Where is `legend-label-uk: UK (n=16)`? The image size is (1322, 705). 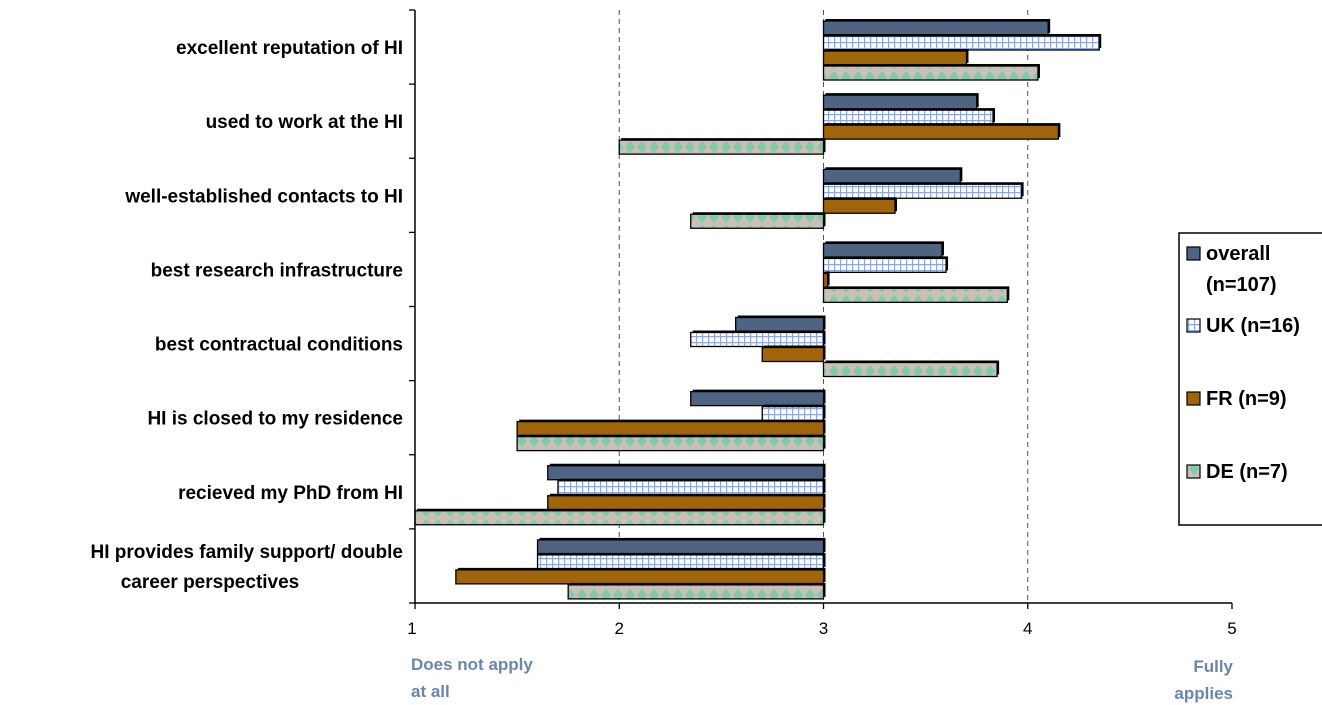
legend-label-uk: UK (n=16) is located at coordinates (1253, 326).